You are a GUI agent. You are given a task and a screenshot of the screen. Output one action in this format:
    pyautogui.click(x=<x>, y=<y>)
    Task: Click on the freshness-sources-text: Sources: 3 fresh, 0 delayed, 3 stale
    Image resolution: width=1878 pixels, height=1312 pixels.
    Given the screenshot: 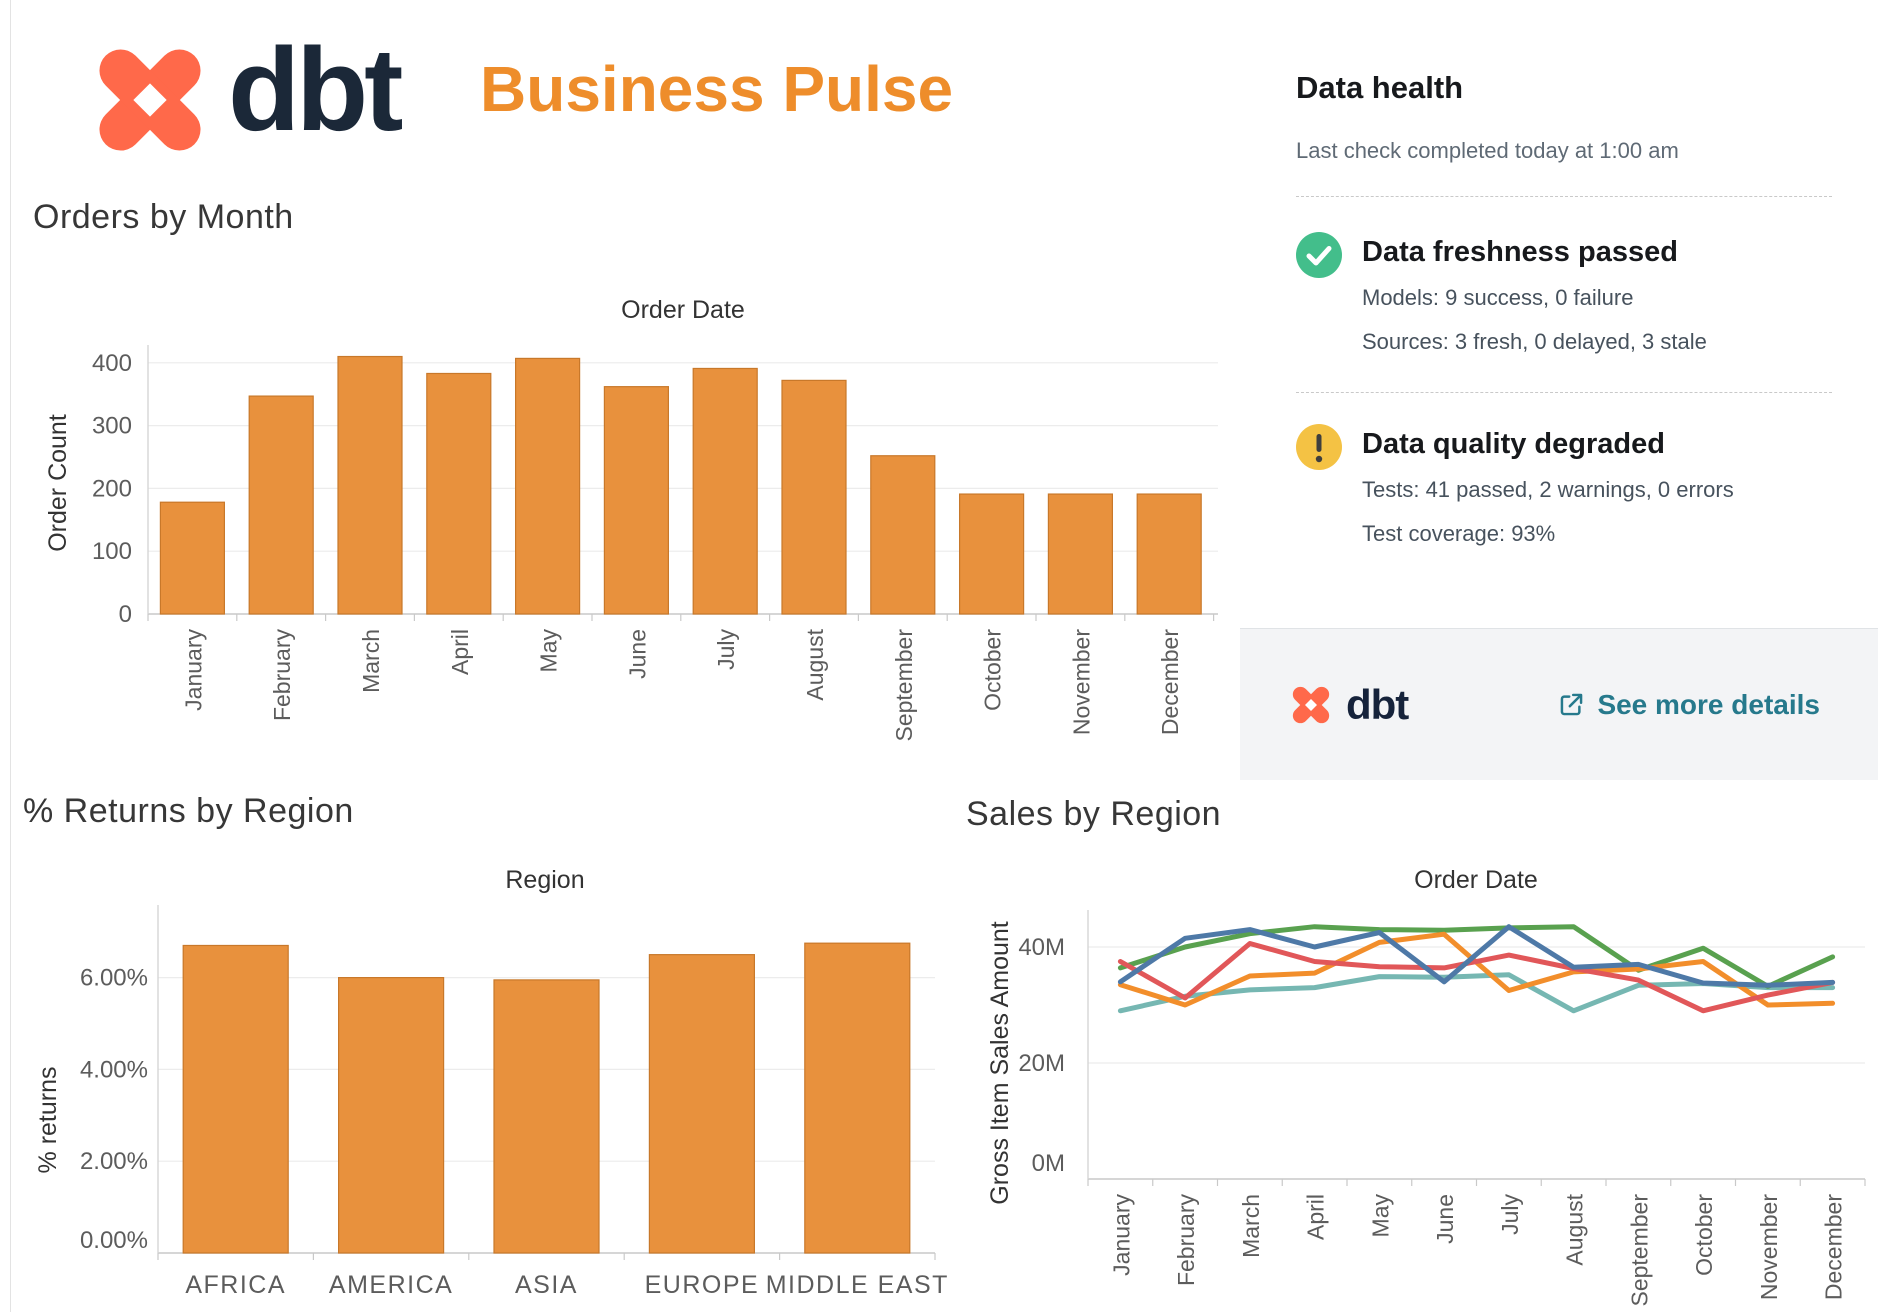 What is the action you would take?
    pyautogui.click(x=1534, y=341)
    